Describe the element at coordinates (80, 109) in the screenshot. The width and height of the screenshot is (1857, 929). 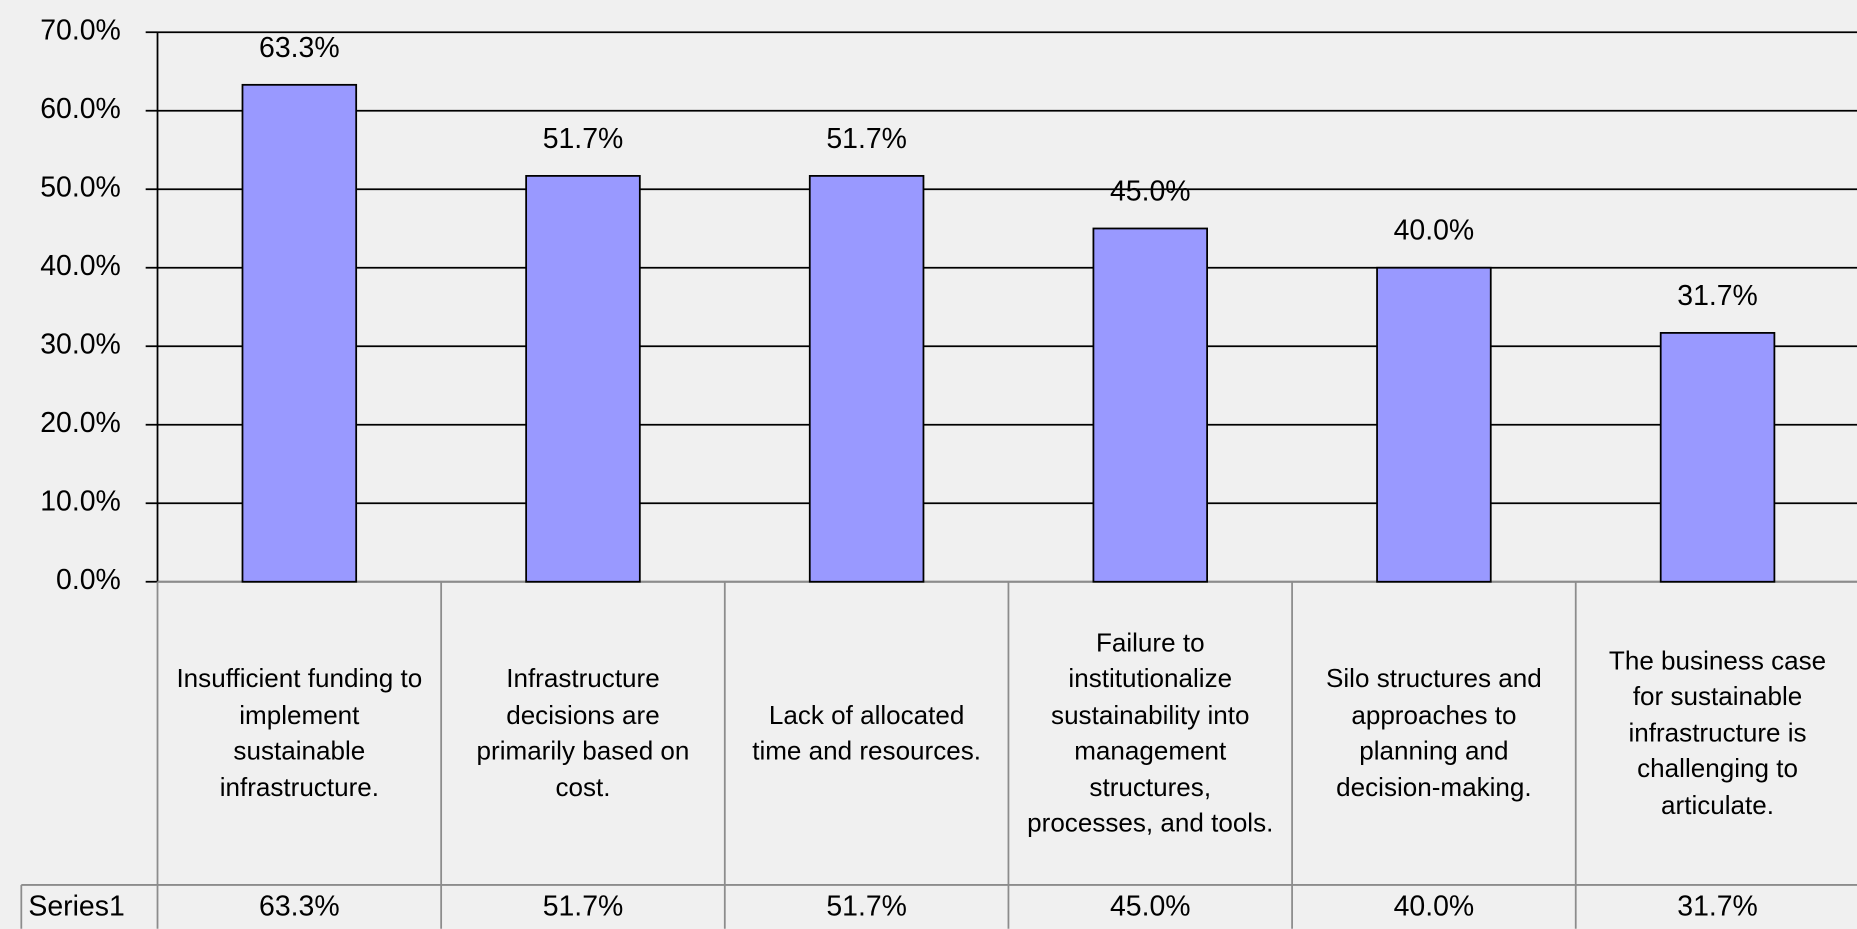
I see `y-tick-label: 60.0%` at that location.